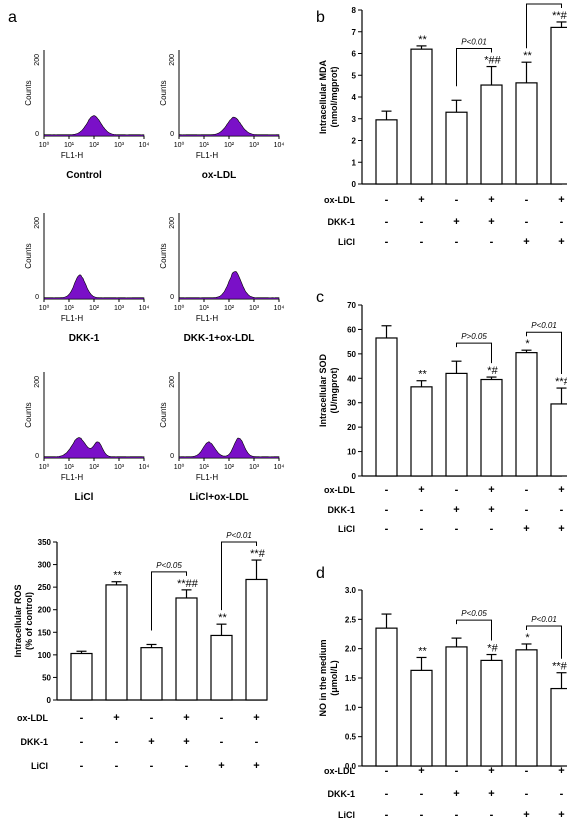 The height and width of the screenshot is (822, 567). I want to click on flow-panel: 200 0 Counts 10⁰ 10¹ 10² 10³ 10⁴ FL1-H LiCl, so click(86, 437).